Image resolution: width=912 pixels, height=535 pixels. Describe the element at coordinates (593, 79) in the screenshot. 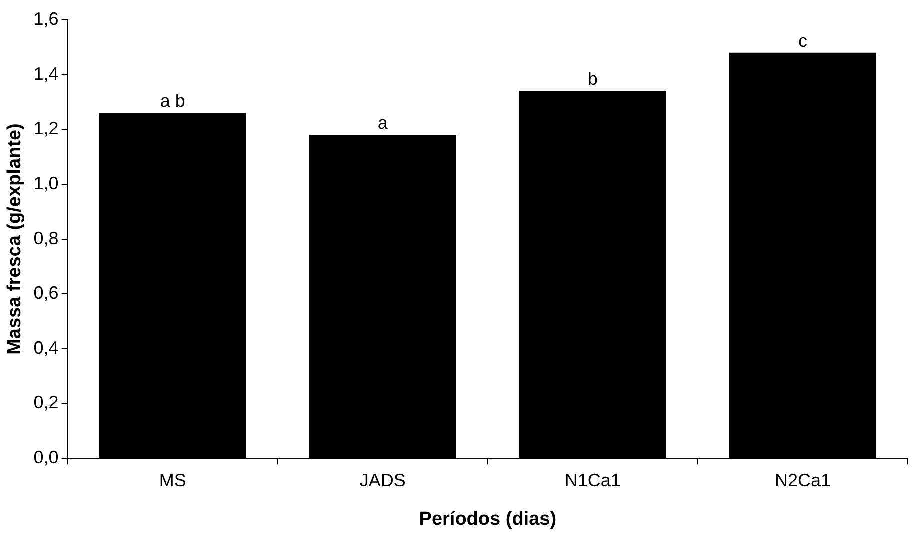

I see `annotation: b` at that location.